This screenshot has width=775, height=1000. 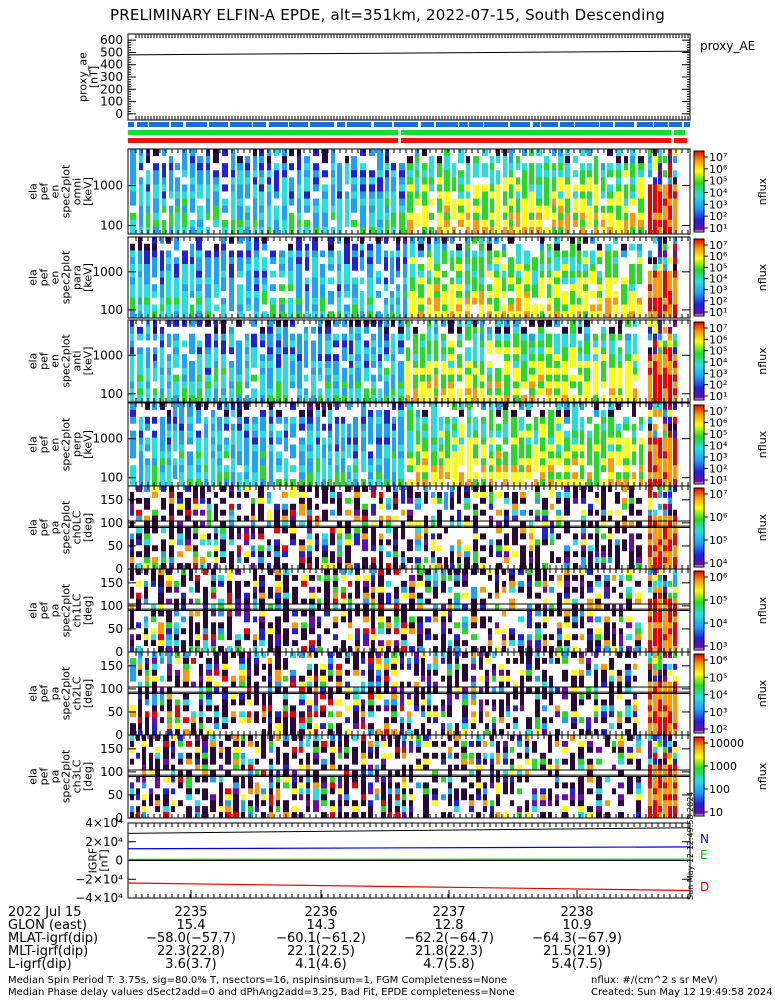 What do you see at coordinates (196, 124) in the screenshot?
I see `status-bar-segment` at bounding box center [196, 124].